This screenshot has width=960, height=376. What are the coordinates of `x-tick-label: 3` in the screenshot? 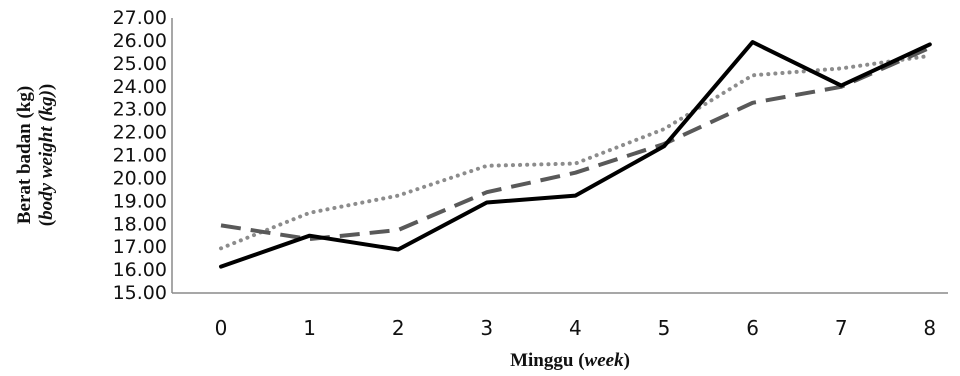 It's located at (486, 328).